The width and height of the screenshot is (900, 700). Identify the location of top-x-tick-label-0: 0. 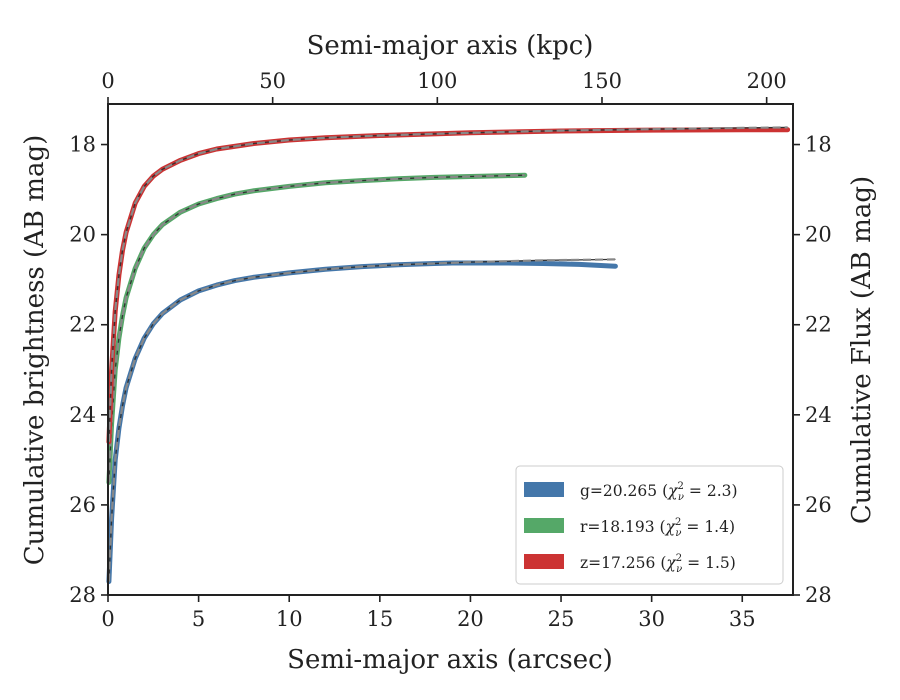
(107, 81).